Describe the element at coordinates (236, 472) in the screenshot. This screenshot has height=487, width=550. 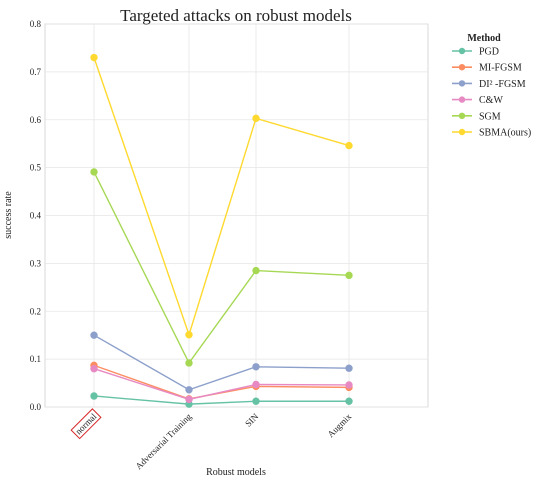
I see `x-axis-label: Robust models` at that location.